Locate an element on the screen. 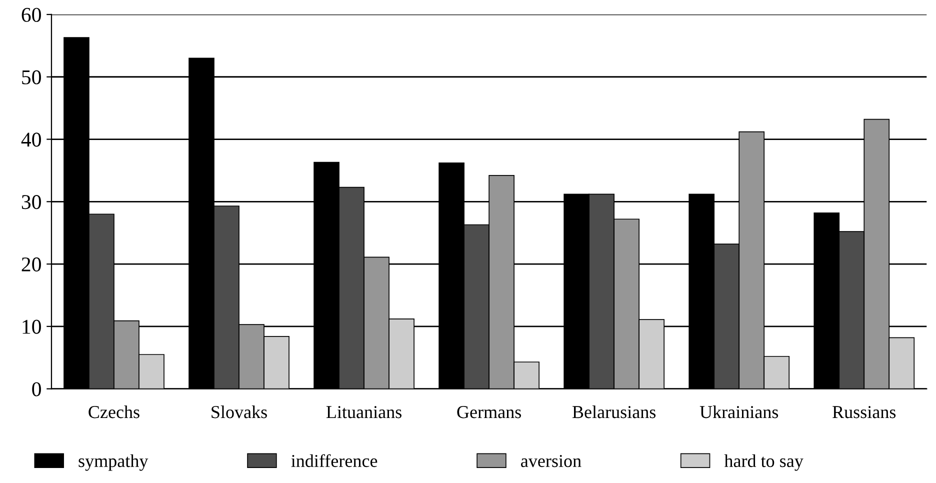 This screenshot has height=483, width=936. y-tick-label: 50 is located at coordinates (31, 77).